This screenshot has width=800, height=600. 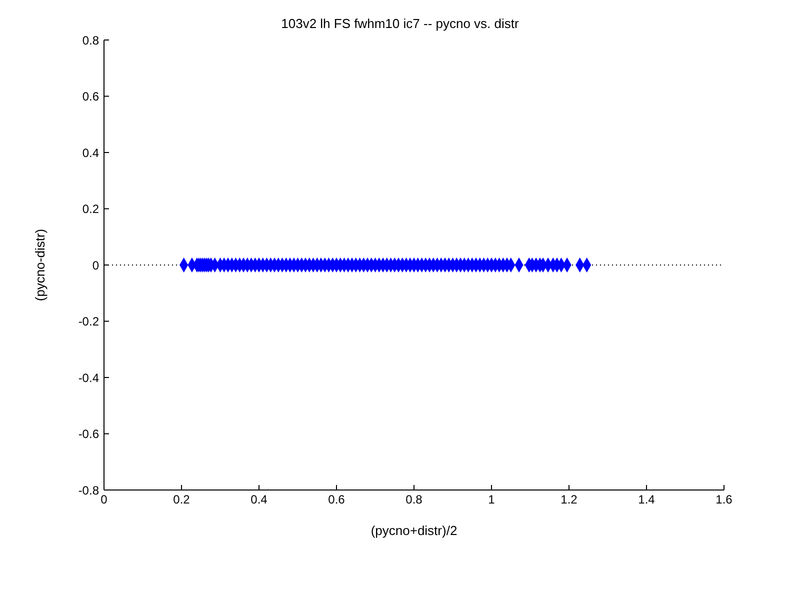 What do you see at coordinates (492, 499) in the screenshot?
I see `x-tick-label: 1` at bounding box center [492, 499].